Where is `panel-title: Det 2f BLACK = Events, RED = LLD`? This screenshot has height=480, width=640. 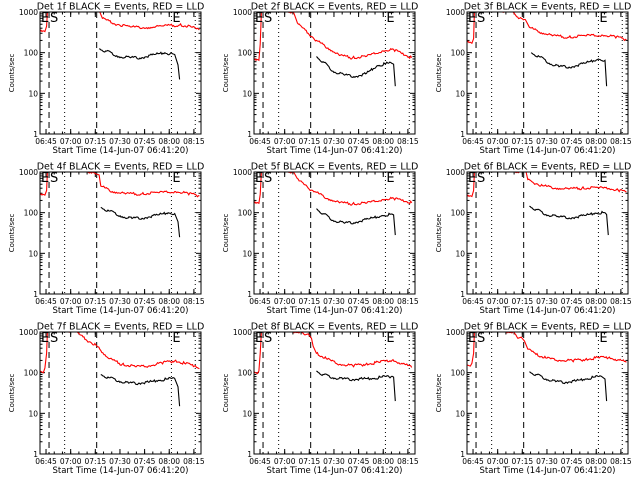 panel-title: Det 2f BLACK = Events, RED = LLD is located at coordinates (335, 7).